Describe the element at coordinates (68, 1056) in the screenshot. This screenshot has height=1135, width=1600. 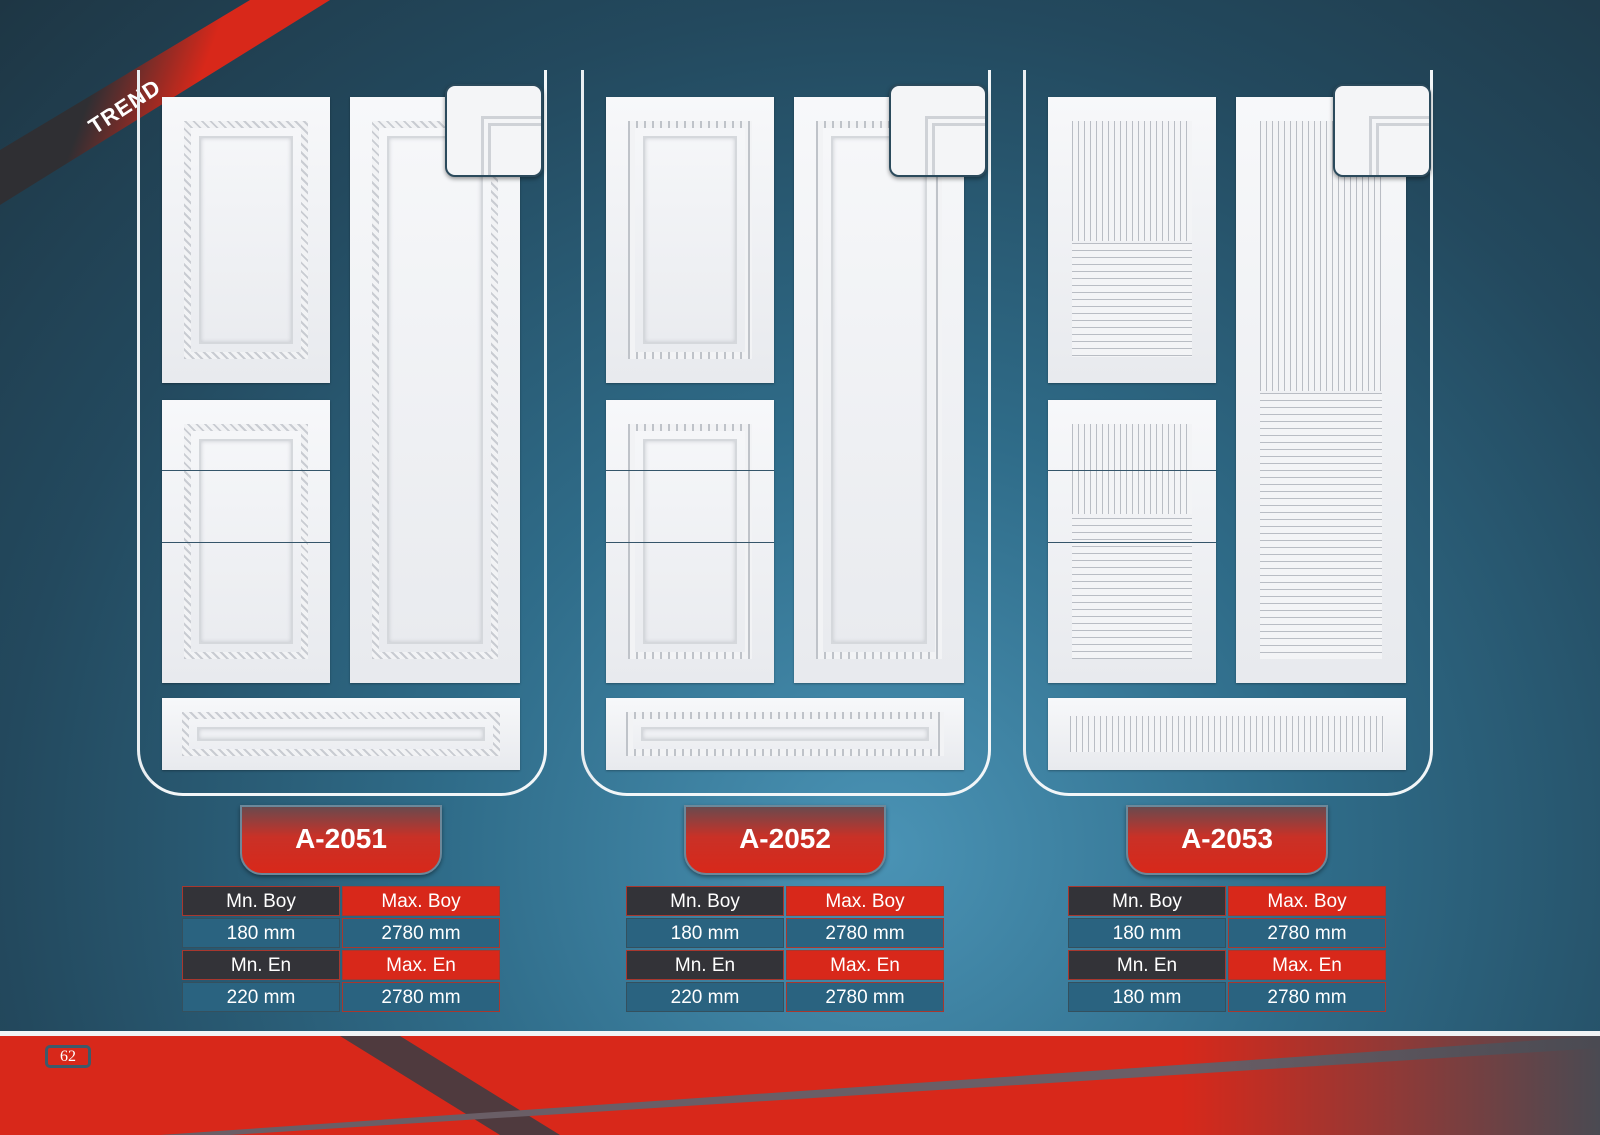
I see `page-number: 62` at that location.